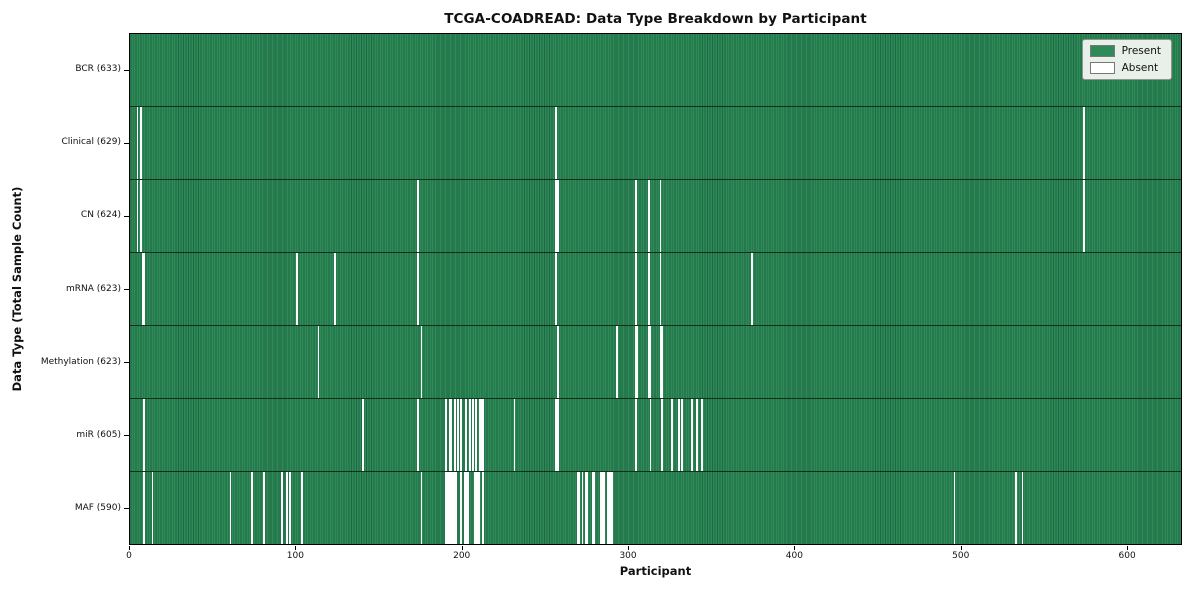 The height and width of the screenshot is (600, 1200). I want to click on legend-label-absent: Absent, so click(1140, 68).